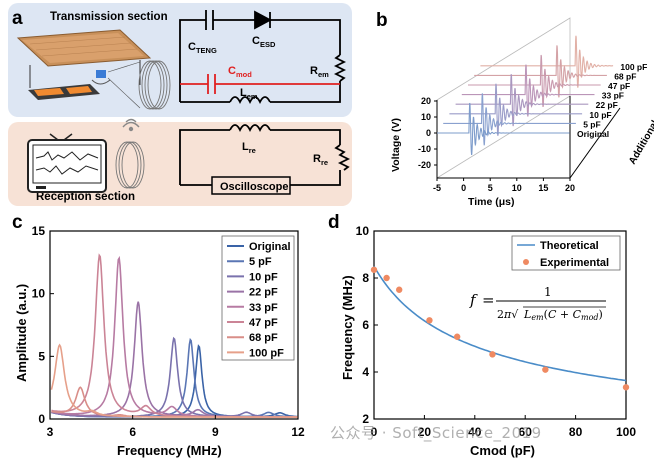 Image resolution: width=654 pixels, height=460 pixels. I want to click on c-esd-label: CESD, so click(264, 42).